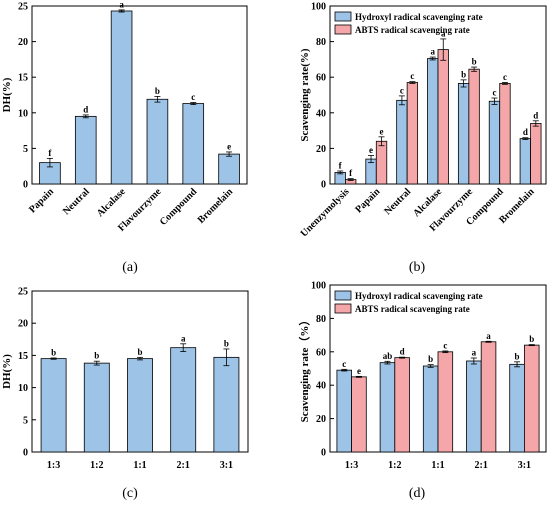 The height and width of the screenshot is (507, 550). I want to click on y-tick-label: 100, so click(318, 286).